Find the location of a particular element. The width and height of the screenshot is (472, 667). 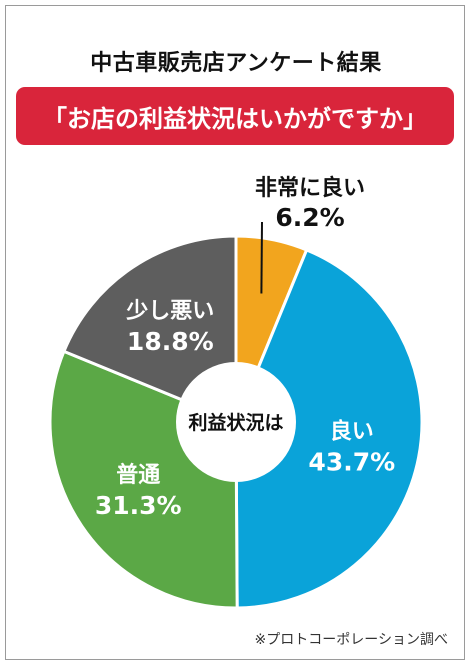

center-label: 利益状況は is located at coordinates (235, 422).